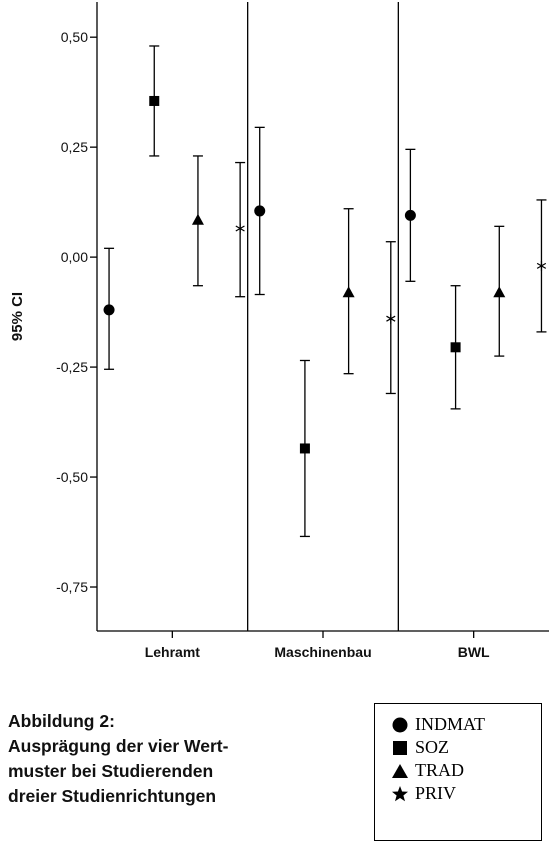  What do you see at coordinates (400, 724) in the screenshot?
I see `circle-marker-icon` at bounding box center [400, 724].